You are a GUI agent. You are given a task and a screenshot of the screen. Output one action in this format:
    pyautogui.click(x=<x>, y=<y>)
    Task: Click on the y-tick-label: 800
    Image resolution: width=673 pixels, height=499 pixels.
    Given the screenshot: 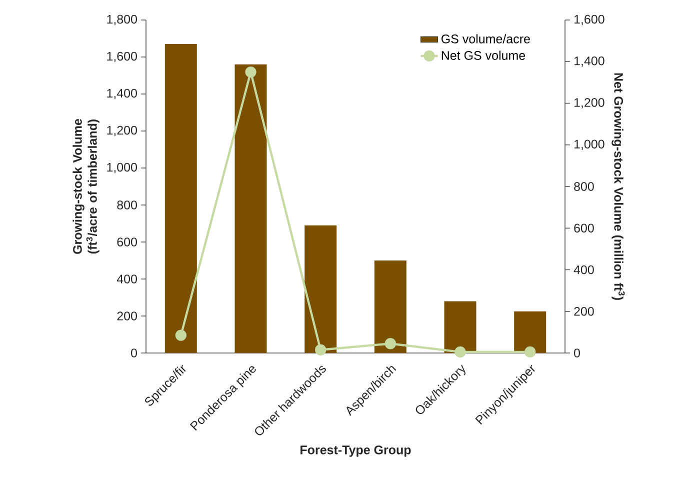 What is the action you would take?
    pyautogui.click(x=127, y=205)
    